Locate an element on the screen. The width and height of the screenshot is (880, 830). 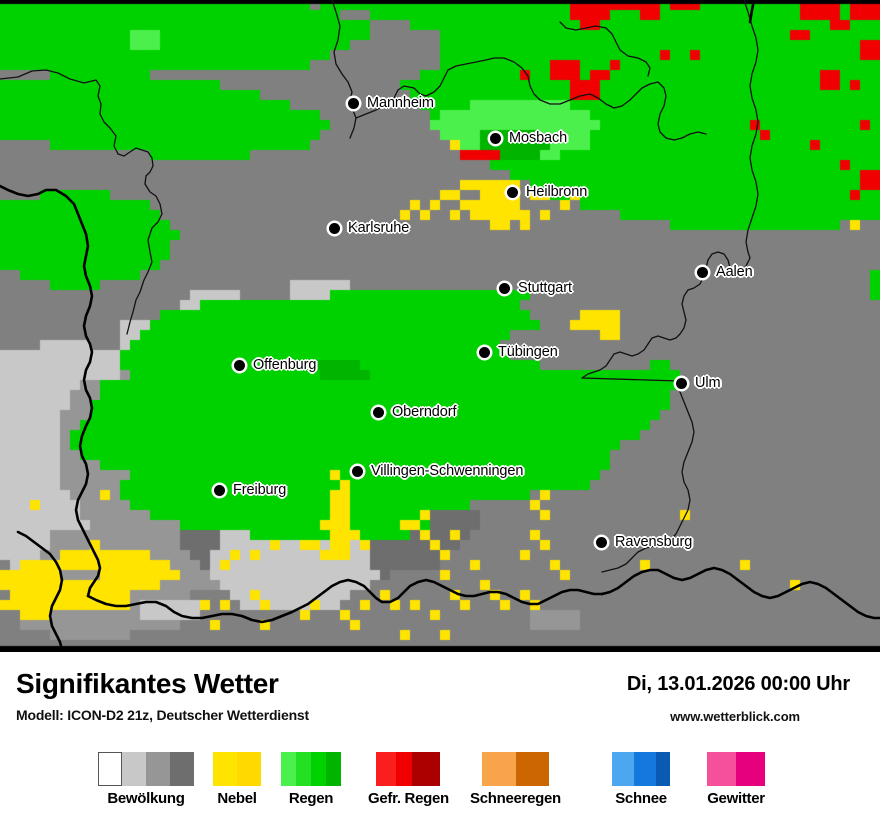
legend-label: Schneeregen is located at coordinates (515, 798).